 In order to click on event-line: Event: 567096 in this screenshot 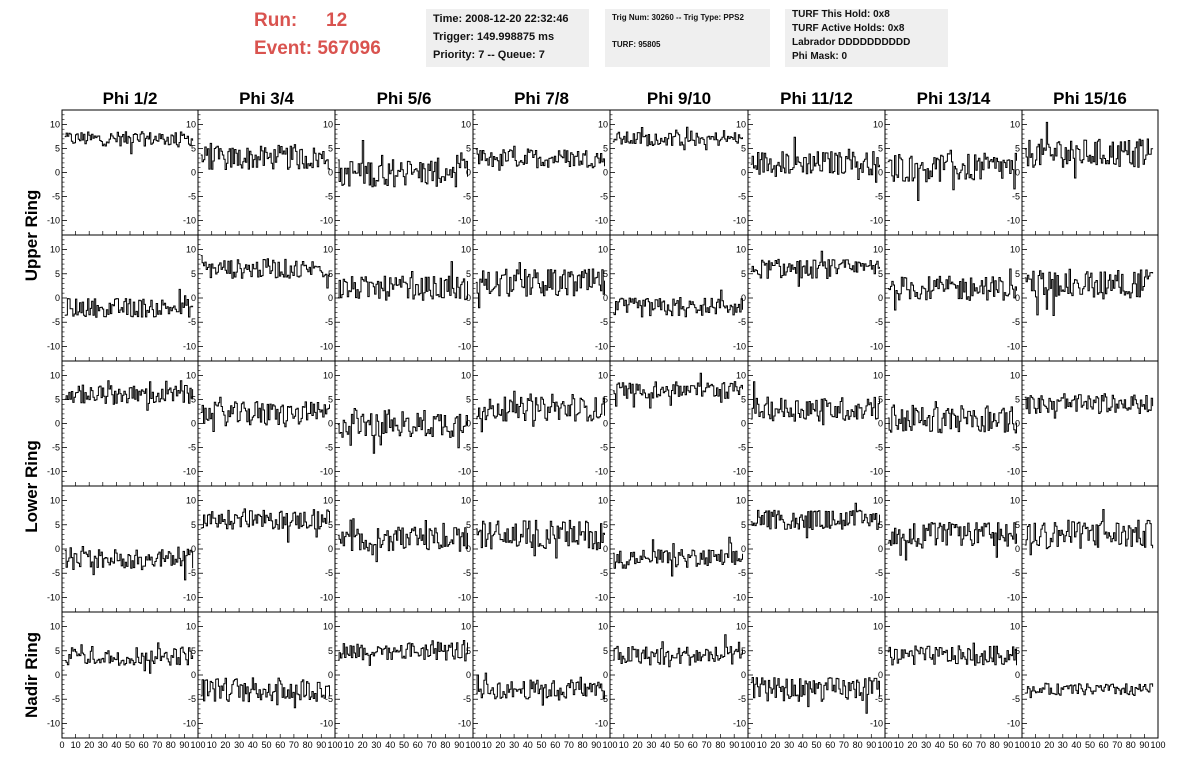, I will do `click(317, 49)`.